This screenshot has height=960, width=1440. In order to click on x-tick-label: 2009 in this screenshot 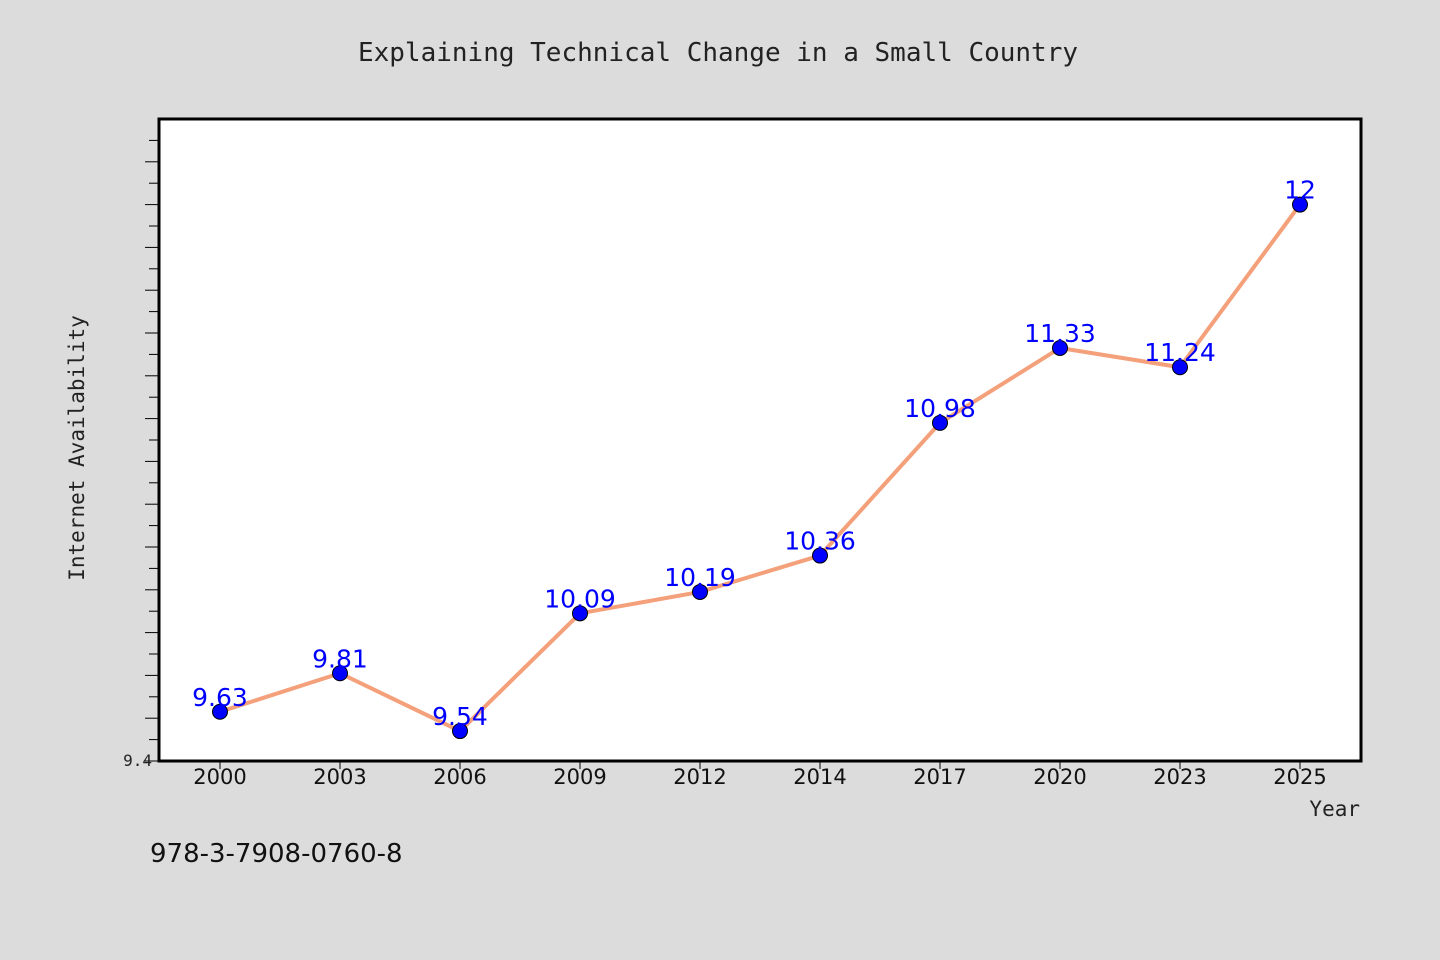, I will do `click(579, 777)`.